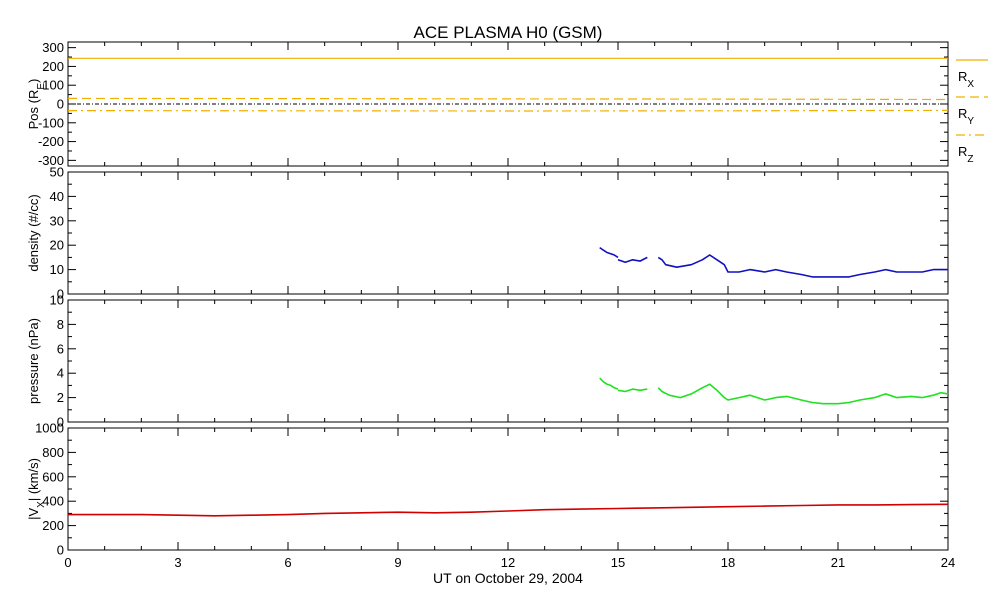 This screenshot has height=600, width=993. What do you see at coordinates (53, 452) in the screenshot?
I see `y-tick-label: 800` at bounding box center [53, 452].